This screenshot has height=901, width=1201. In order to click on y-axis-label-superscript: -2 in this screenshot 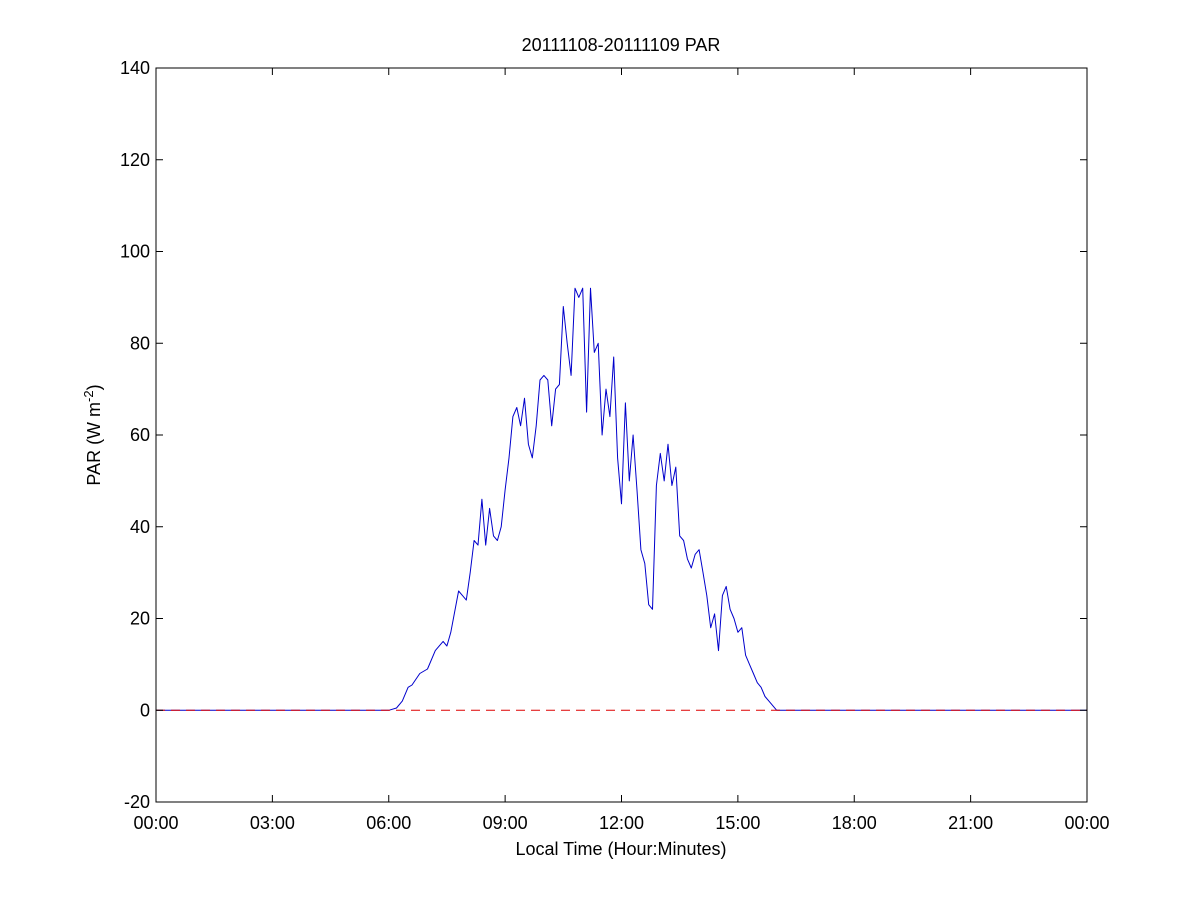, I will do `click(88, 396)`.